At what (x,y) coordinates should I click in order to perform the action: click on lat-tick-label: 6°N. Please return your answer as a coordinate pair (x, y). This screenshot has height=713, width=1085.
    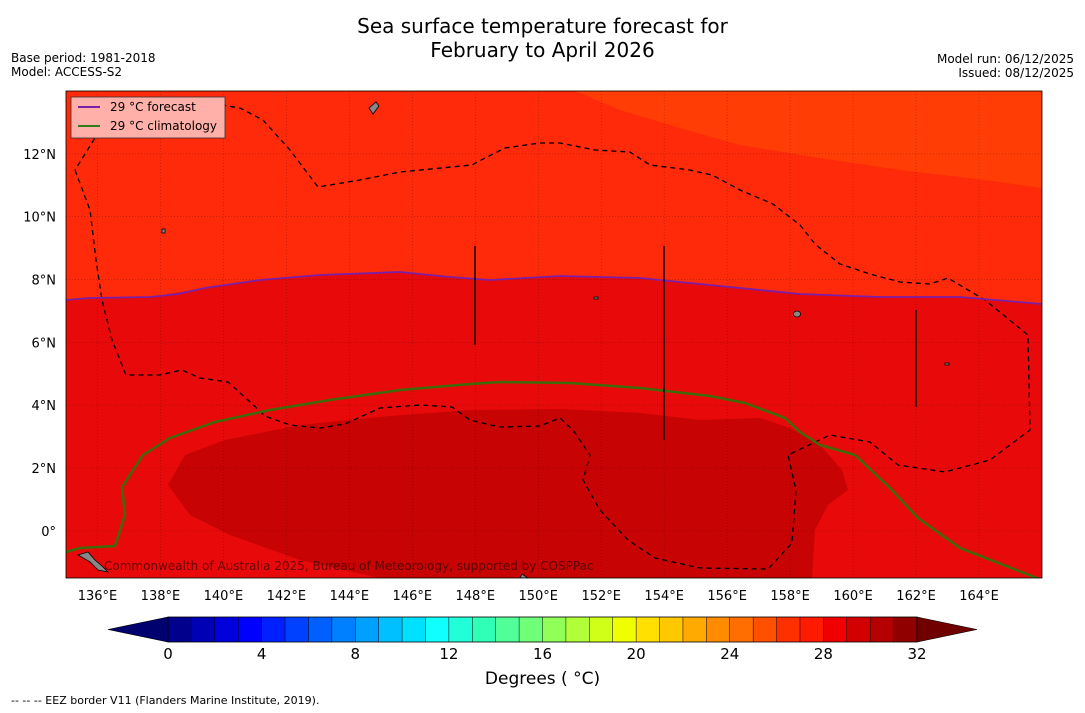
    Looking at the image, I should click on (44, 343).